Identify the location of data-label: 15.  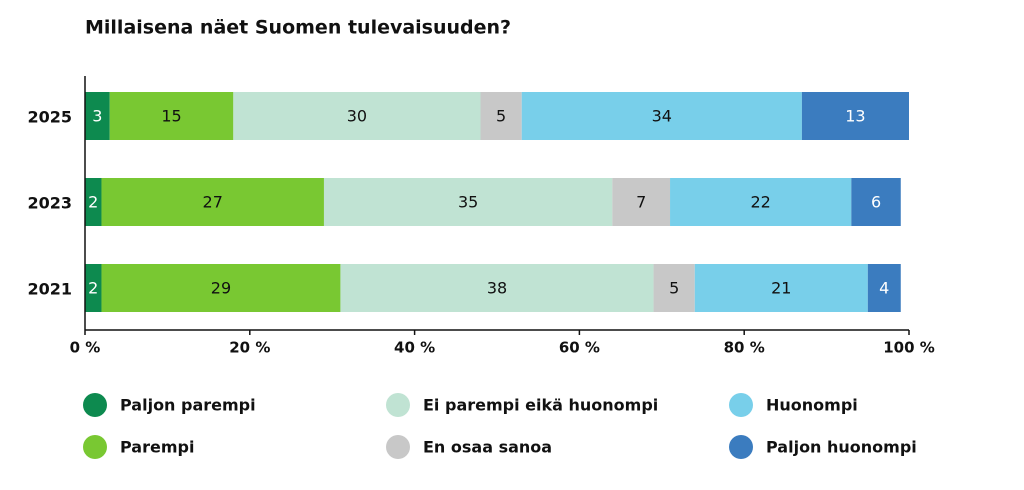
(171, 116).